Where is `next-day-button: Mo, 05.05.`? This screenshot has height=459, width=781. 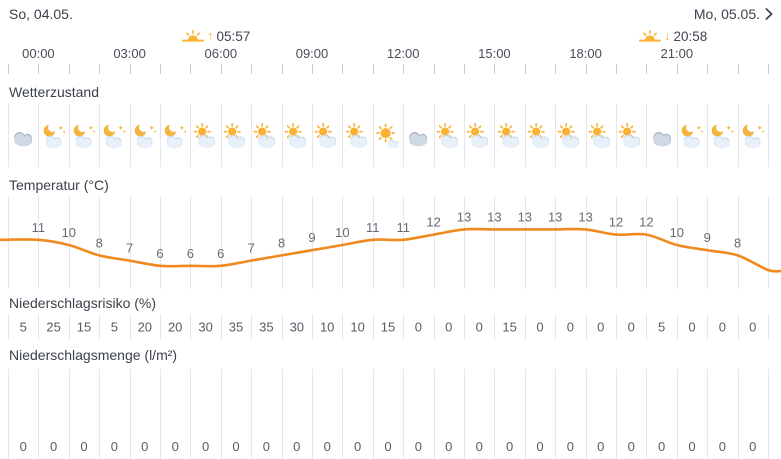
next-day-button: Mo, 05.05. is located at coordinates (733, 14).